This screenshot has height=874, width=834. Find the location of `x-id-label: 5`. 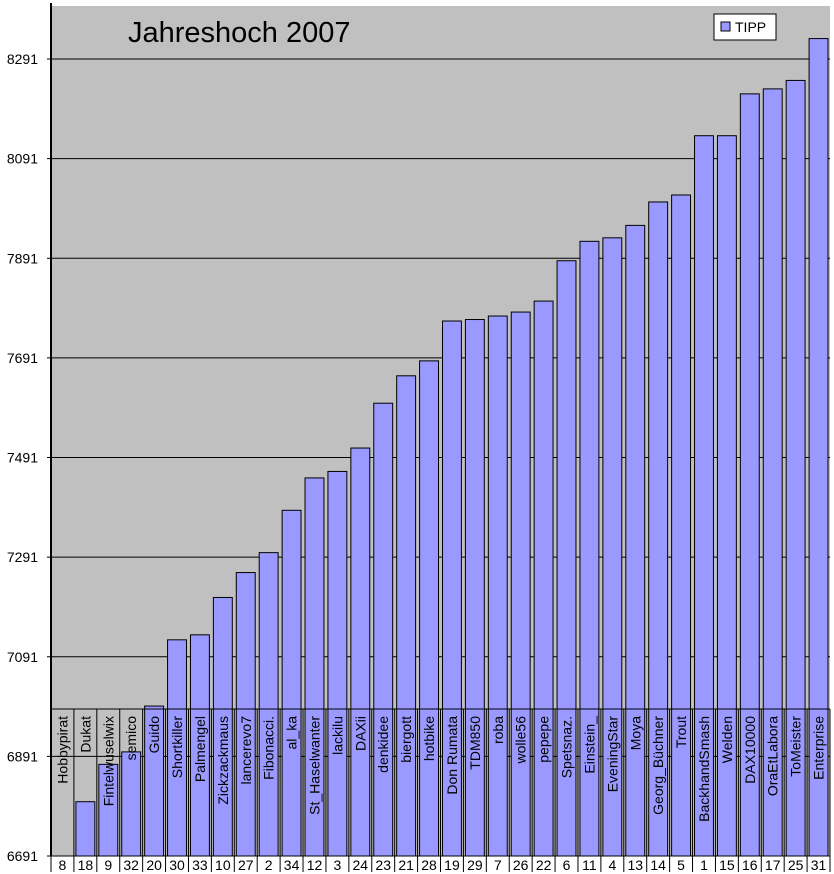

x-id-label: 5 is located at coordinates (681, 865).